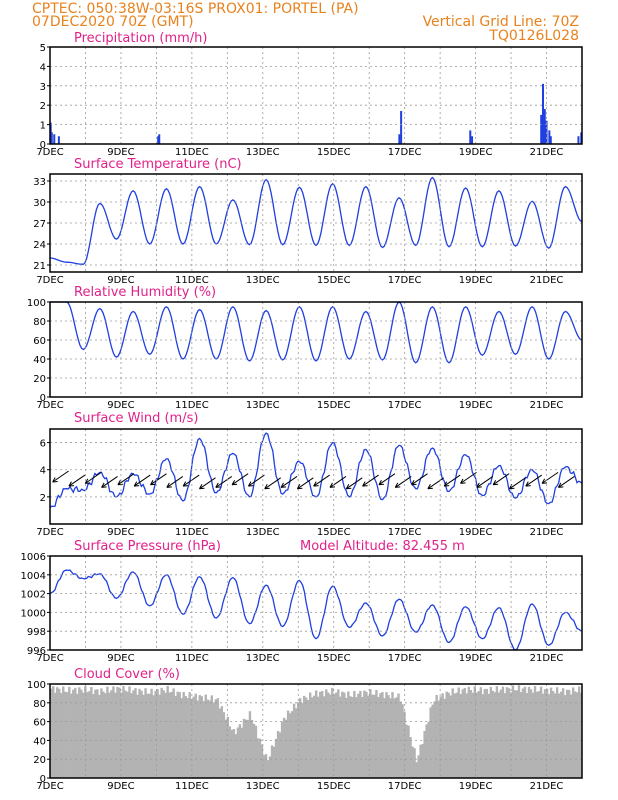  What do you see at coordinates (334, 152) in the screenshot?
I see `precipitation-xtick-label: 15DEC` at bounding box center [334, 152].